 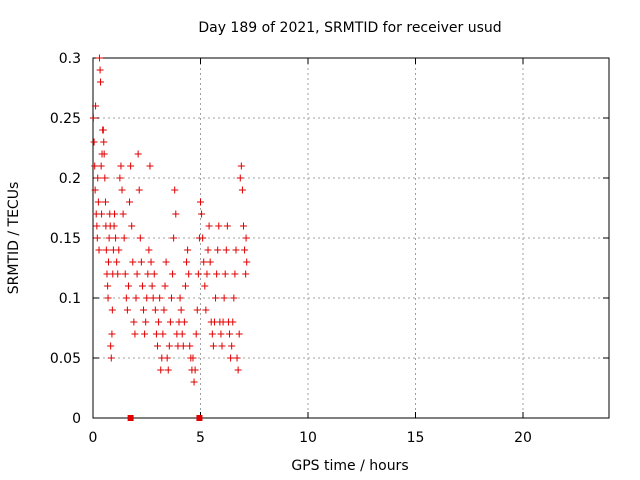 What do you see at coordinates (308, 438) in the screenshot?
I see `x-tick-label: 10` at bounding box center [308, 438].